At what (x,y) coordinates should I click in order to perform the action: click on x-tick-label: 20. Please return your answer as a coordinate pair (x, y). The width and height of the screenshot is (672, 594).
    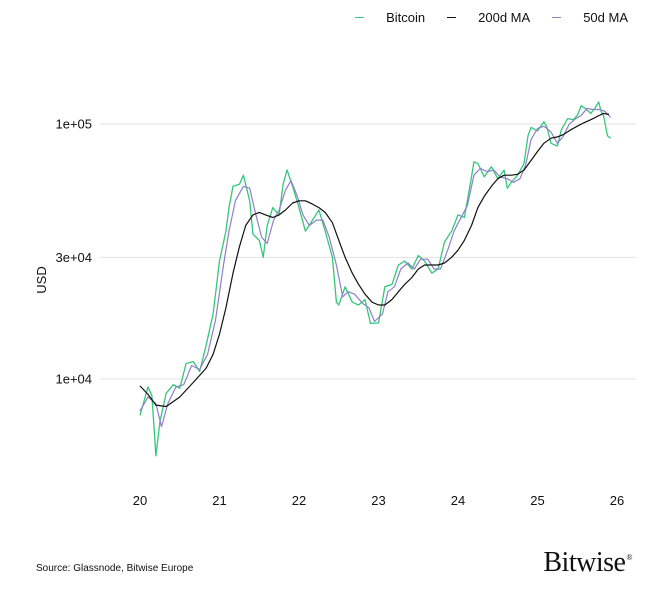
    Looking at the image, I should click on (140, 500).